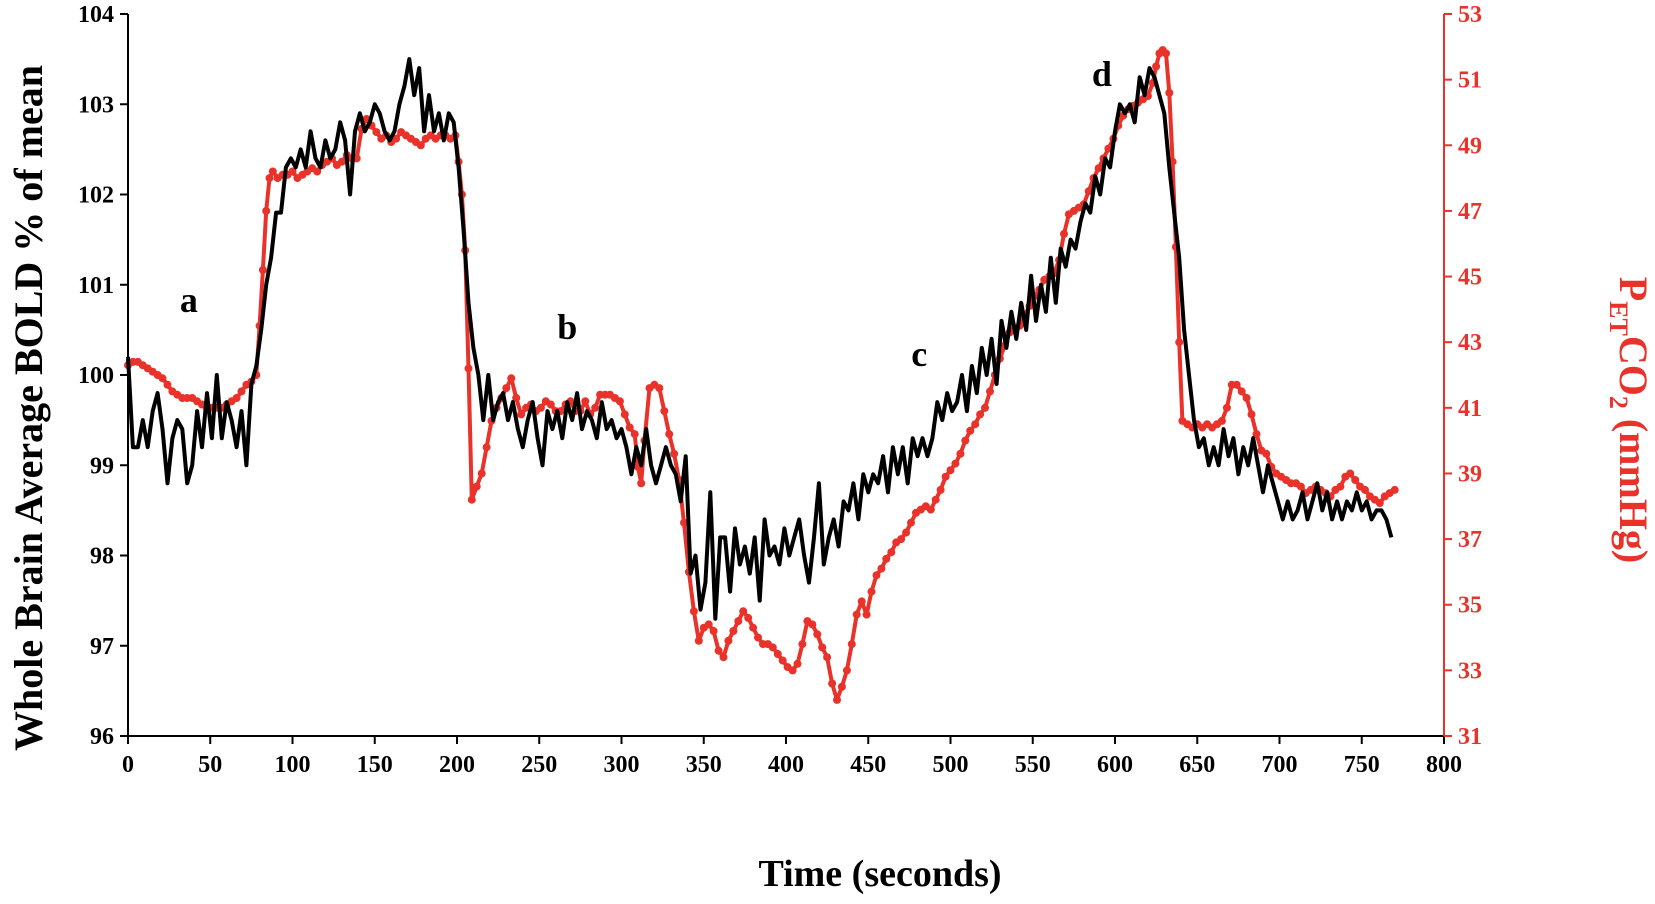  What do you see at coordinates (1444, 765) in the screenshot?
I see `x-tick-label: 800` at bounding box center [1444, 765].